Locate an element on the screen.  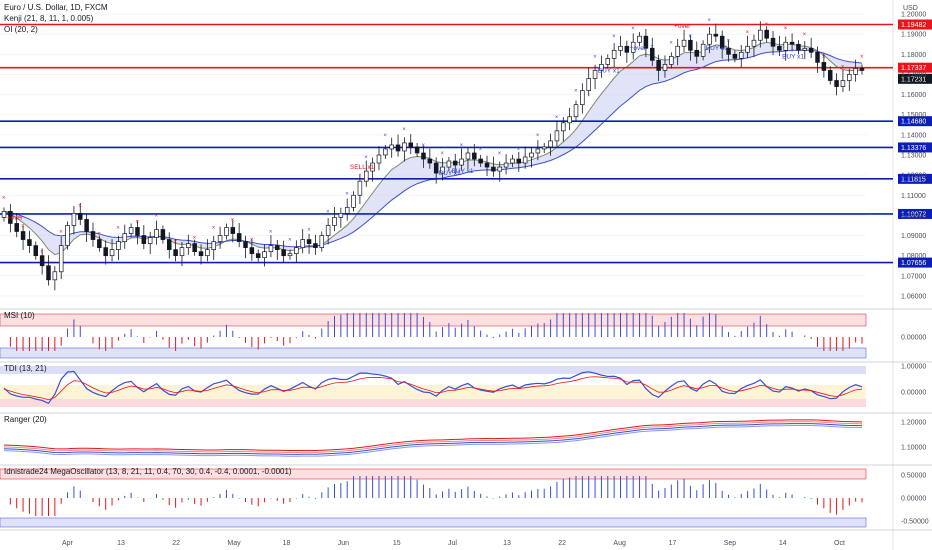
price-tick-3: 1.17000 is located at coordinates (913, 75).